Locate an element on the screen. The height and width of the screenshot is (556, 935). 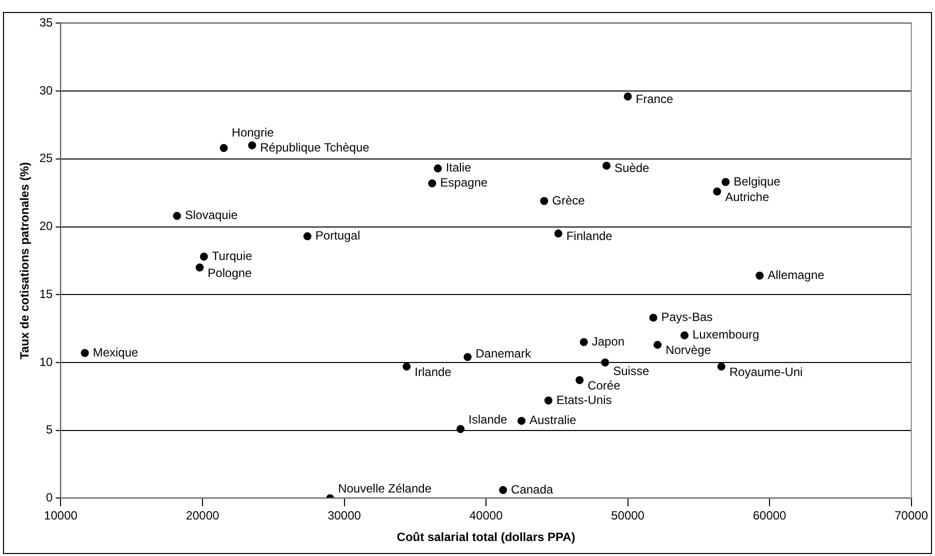
annotation: Turquie is located at coordinates (232, 255).